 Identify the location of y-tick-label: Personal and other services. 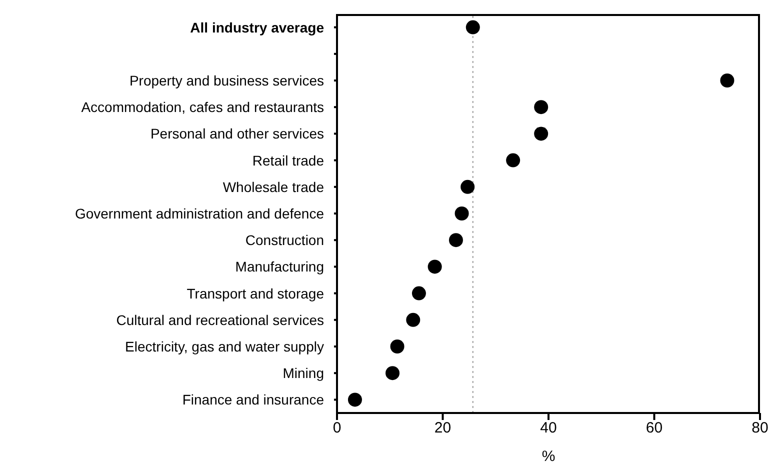
(237, 134).